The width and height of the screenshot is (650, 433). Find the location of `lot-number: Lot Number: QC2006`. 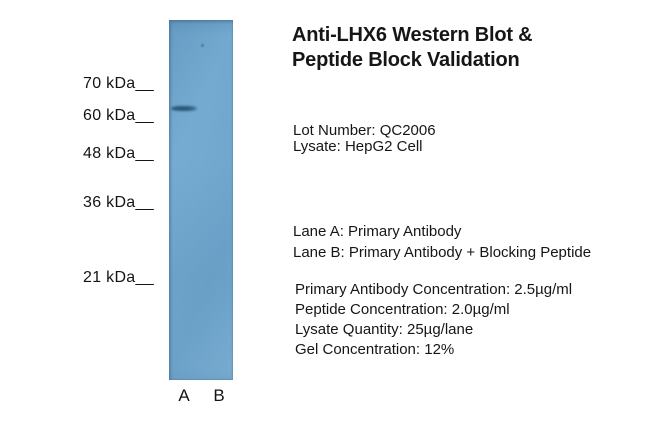

lot-number: Lot Number: QC2006 is located at coordinates (364, 130).